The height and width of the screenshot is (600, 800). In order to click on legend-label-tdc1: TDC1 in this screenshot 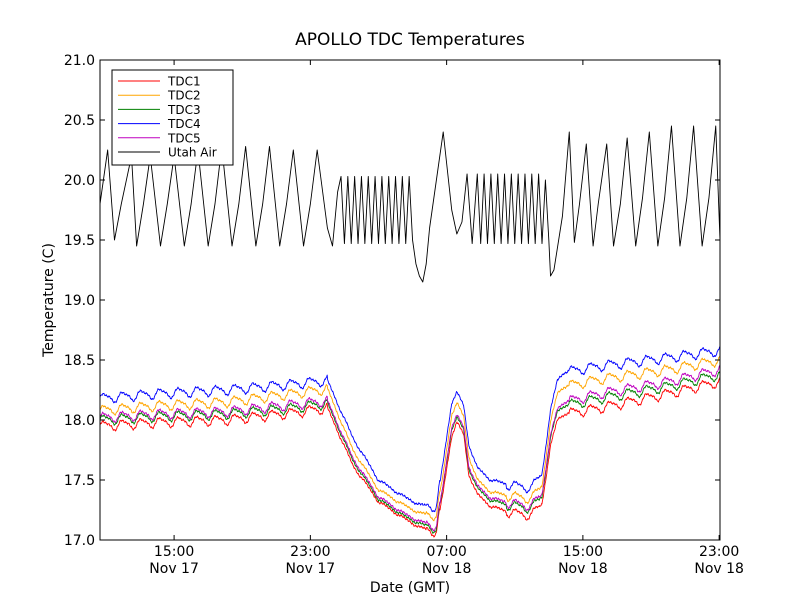, I will do `click(184, 82)`.